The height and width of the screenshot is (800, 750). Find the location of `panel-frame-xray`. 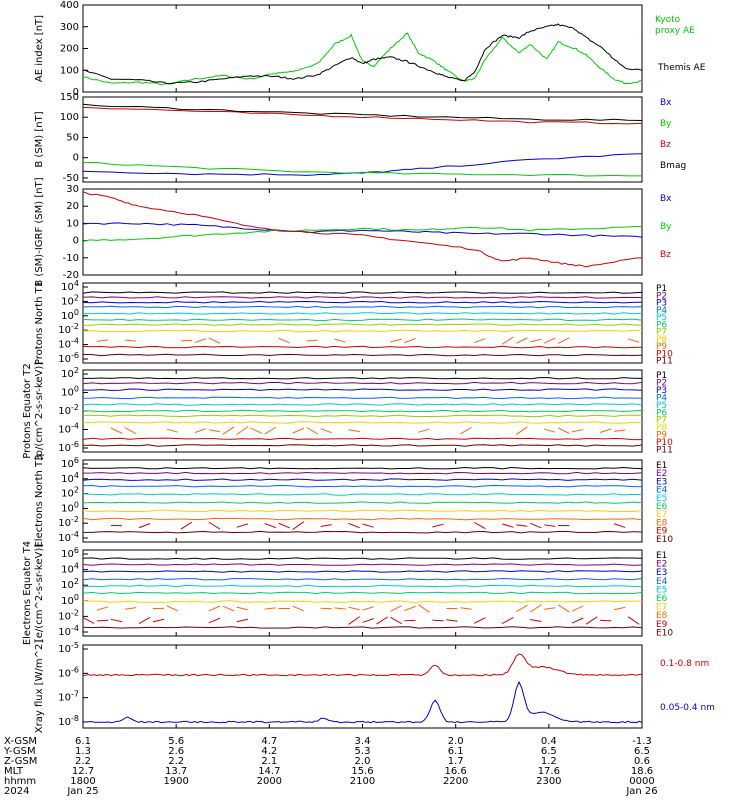

panel-frame-xray is located at coordinates (362, 686).